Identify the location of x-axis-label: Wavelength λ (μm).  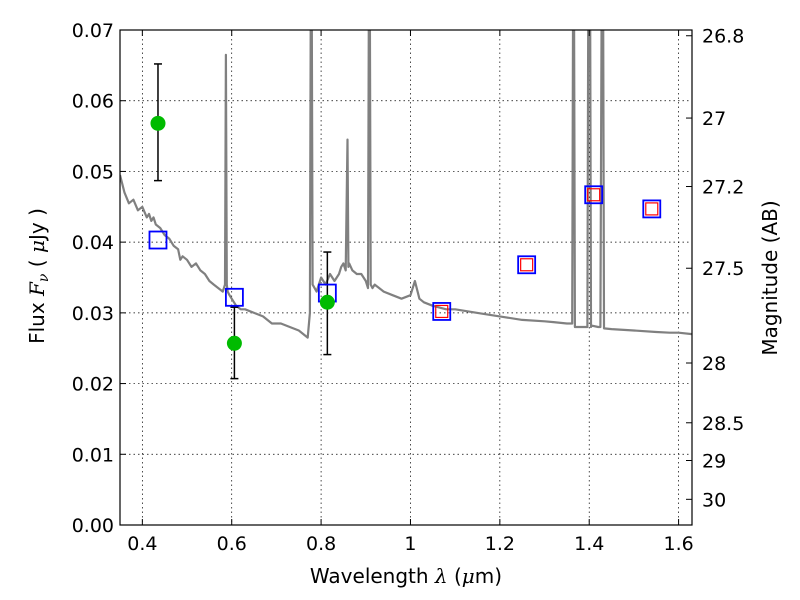
(406, 576).